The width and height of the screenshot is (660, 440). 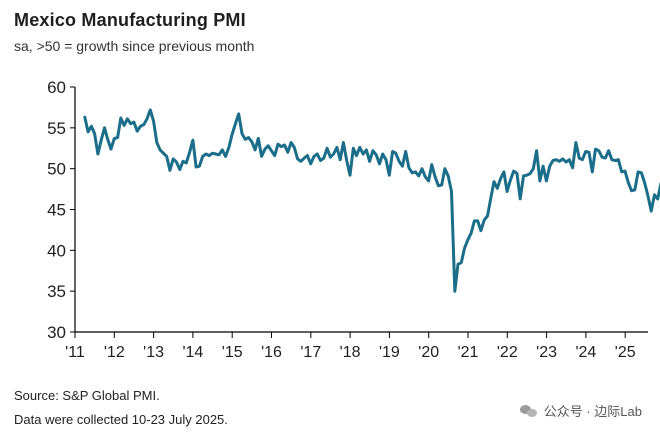 What do you see at coordinates (87, 395) in the screenshot?
I see `source-note: Source: S&P Global PMI.` at bounding box center [87, 395].